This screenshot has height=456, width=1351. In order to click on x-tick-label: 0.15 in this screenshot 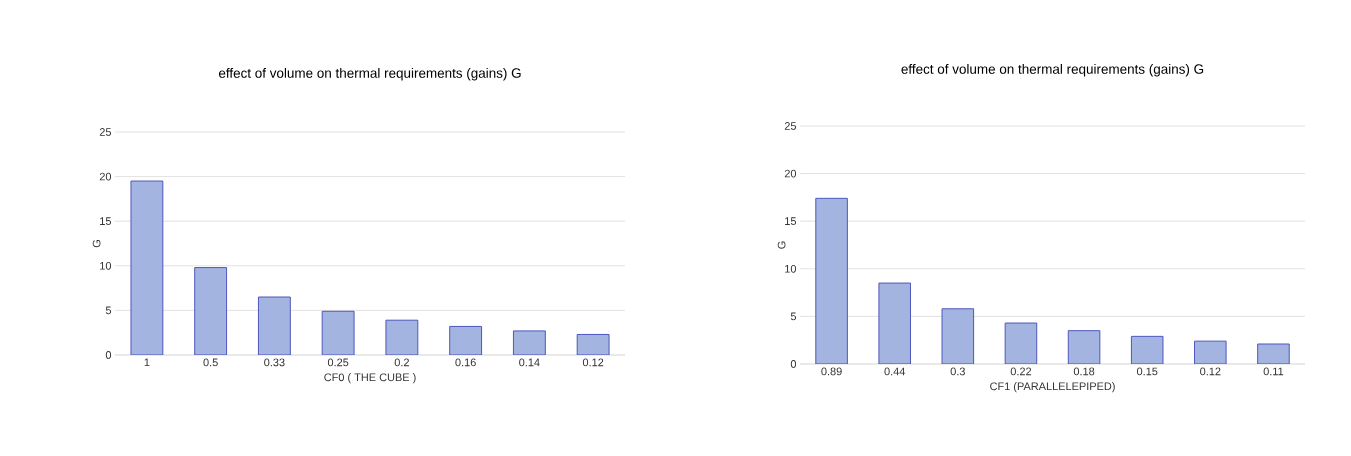, I will do `click(1147, 371)`.